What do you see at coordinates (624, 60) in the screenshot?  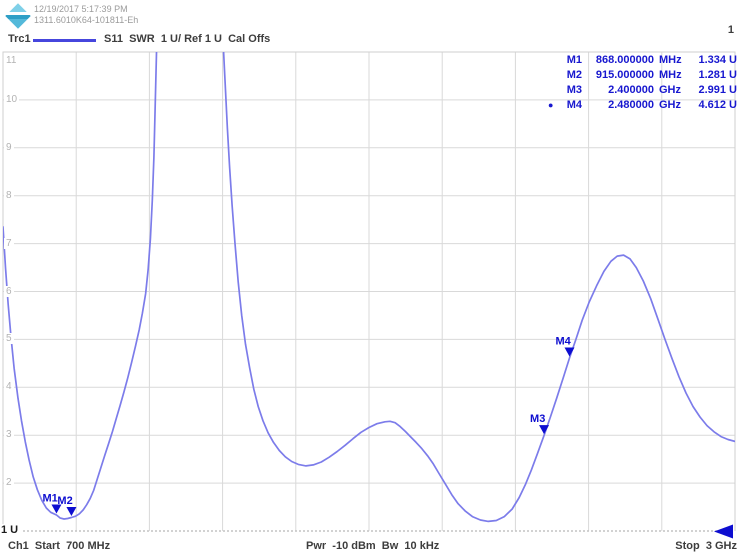 I see `marker-freq: 868.000000` at bounding box center [624, 60].